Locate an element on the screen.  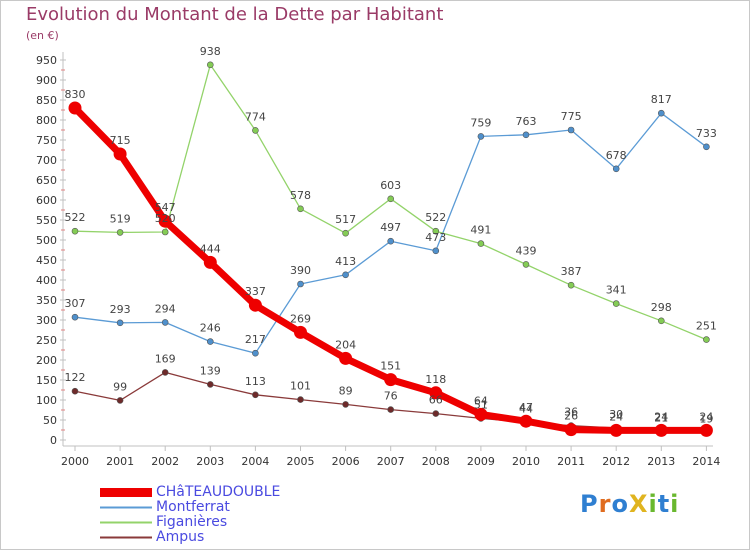
data-label: 64 is located at coordinates (481, 400).